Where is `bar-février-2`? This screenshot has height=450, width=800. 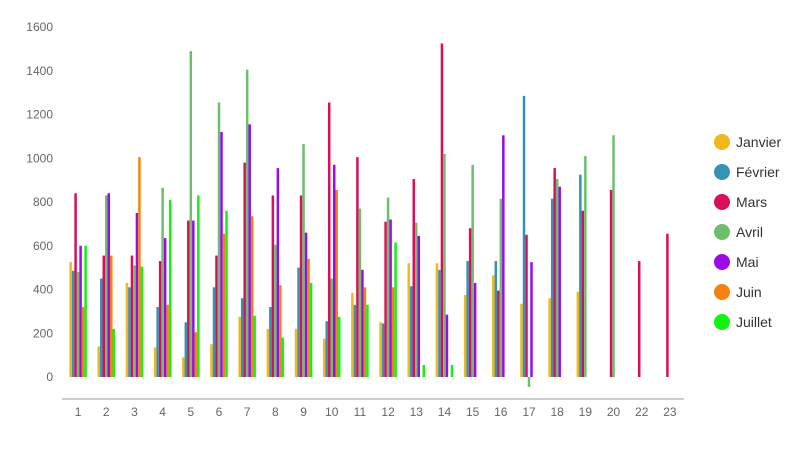
bar-février-2 is located at coordinates (101, 327).